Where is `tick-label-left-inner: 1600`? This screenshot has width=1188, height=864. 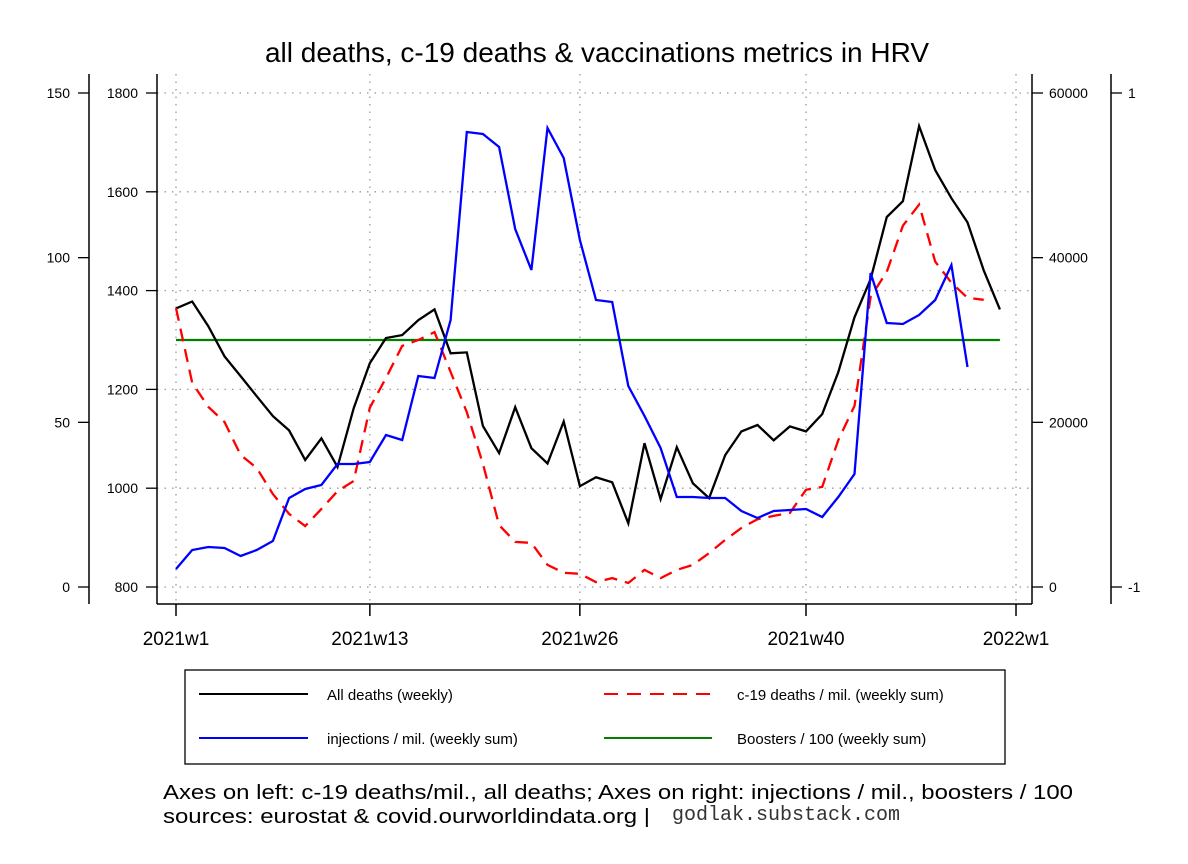
tick-label-left-inner: 1600 is located at coordinates (122, 192).